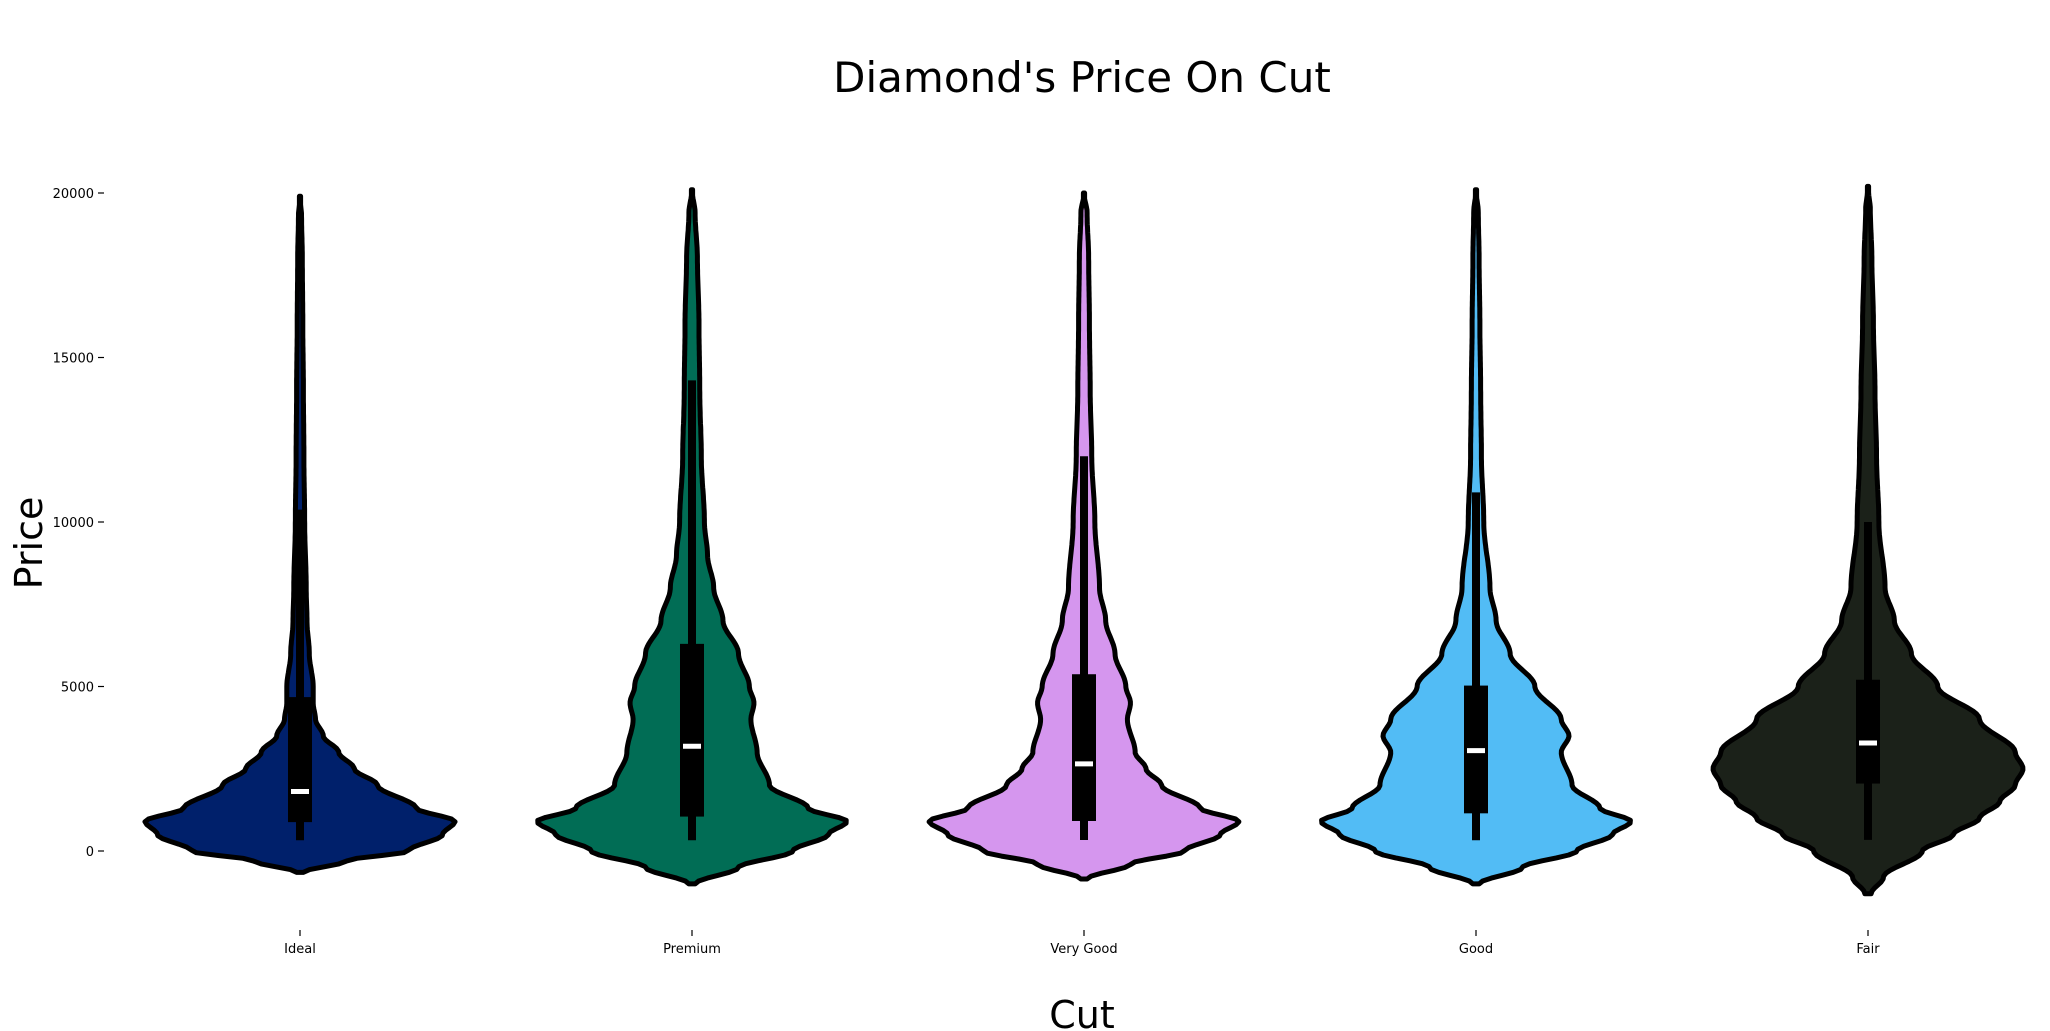 This screenshot has width=2050, height=1031. I want to click on violin-fair, so click(1868, 540).